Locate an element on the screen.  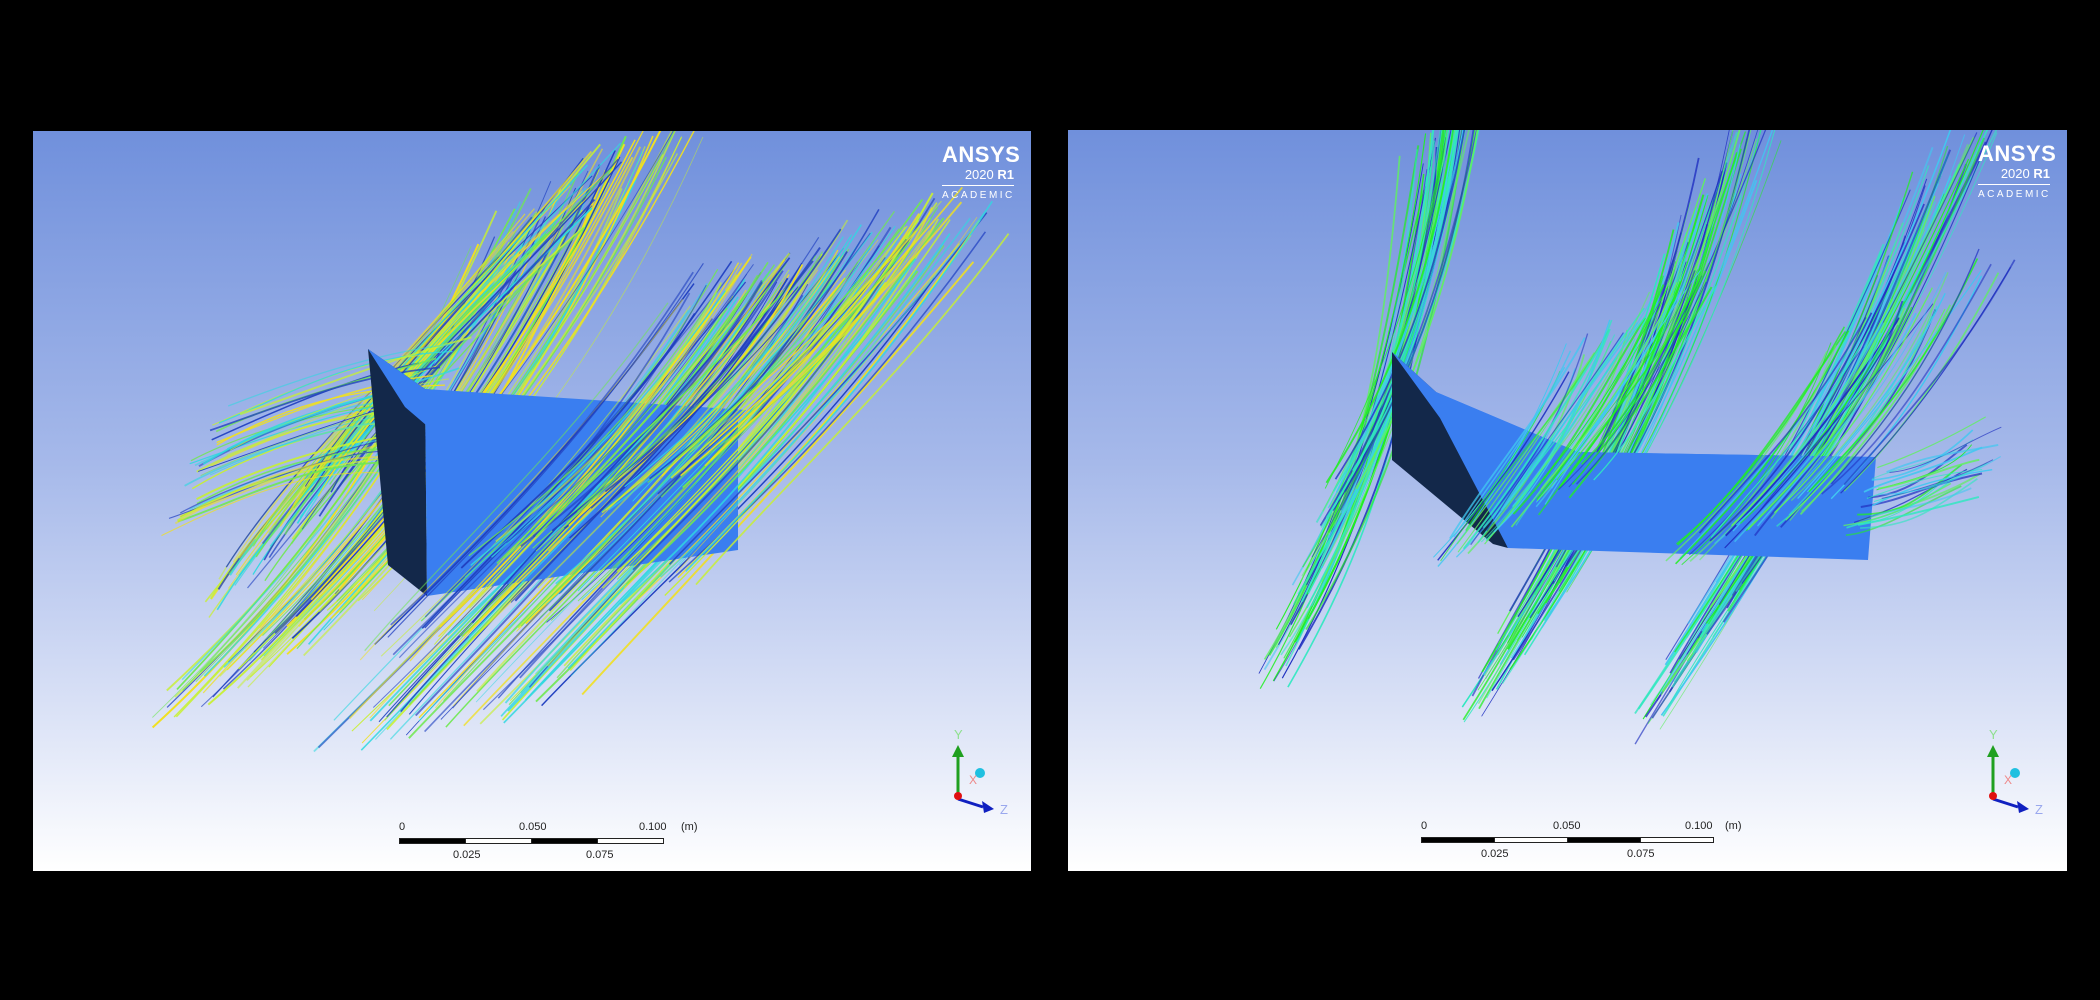
axis-x-label: X is located at coordinates (2008, 780).